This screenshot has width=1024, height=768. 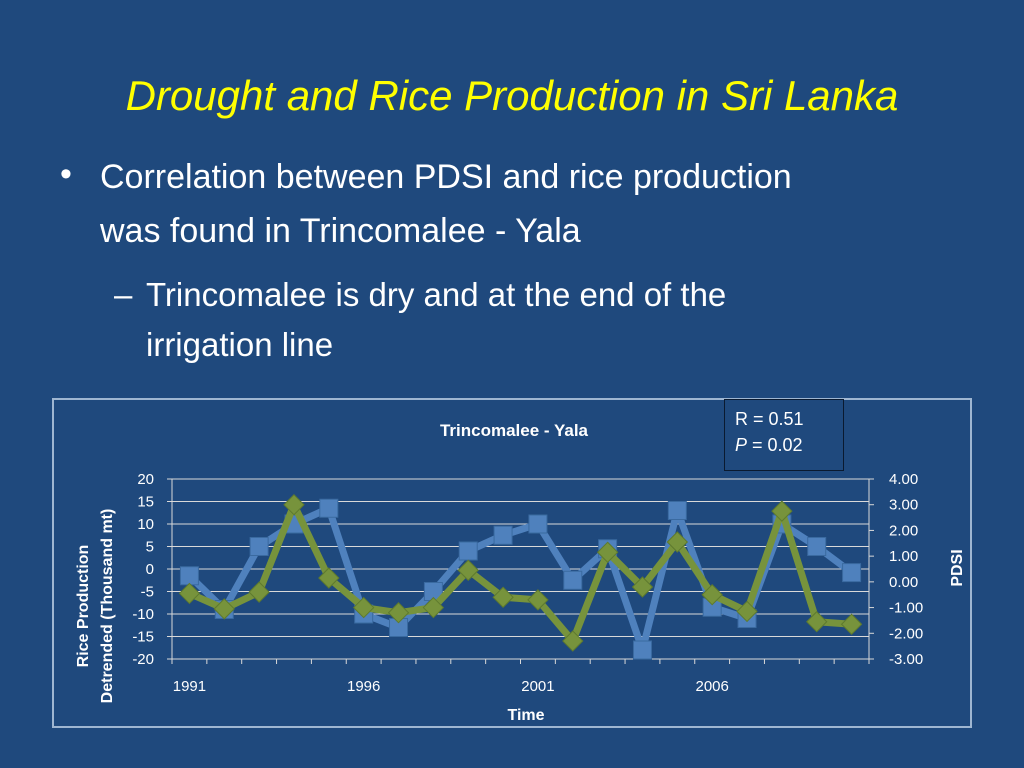 I want to click on p-letter: P, so click(x=741, y=445).